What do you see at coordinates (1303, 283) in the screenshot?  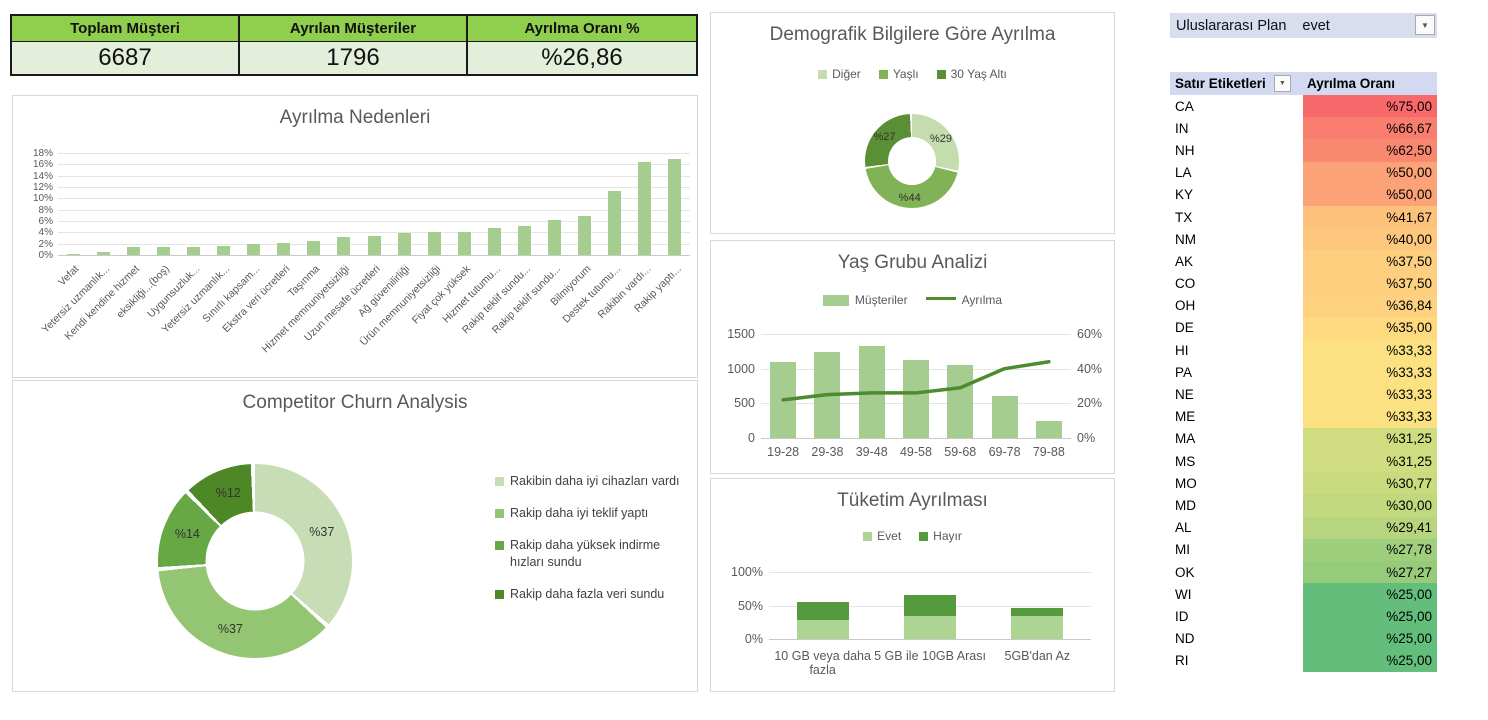 I see `table-row: CO %37,50` at bounding box center [1303, 283].